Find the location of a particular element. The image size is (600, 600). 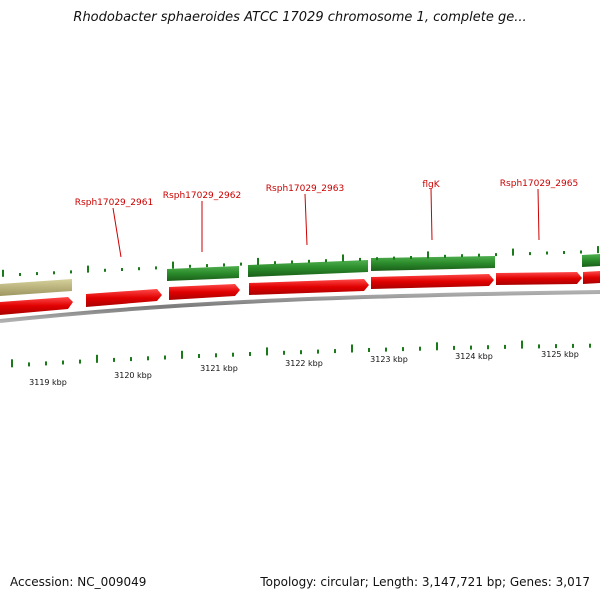

gene-label: Rsph17029_2965 is located at coordinates (539, 184).